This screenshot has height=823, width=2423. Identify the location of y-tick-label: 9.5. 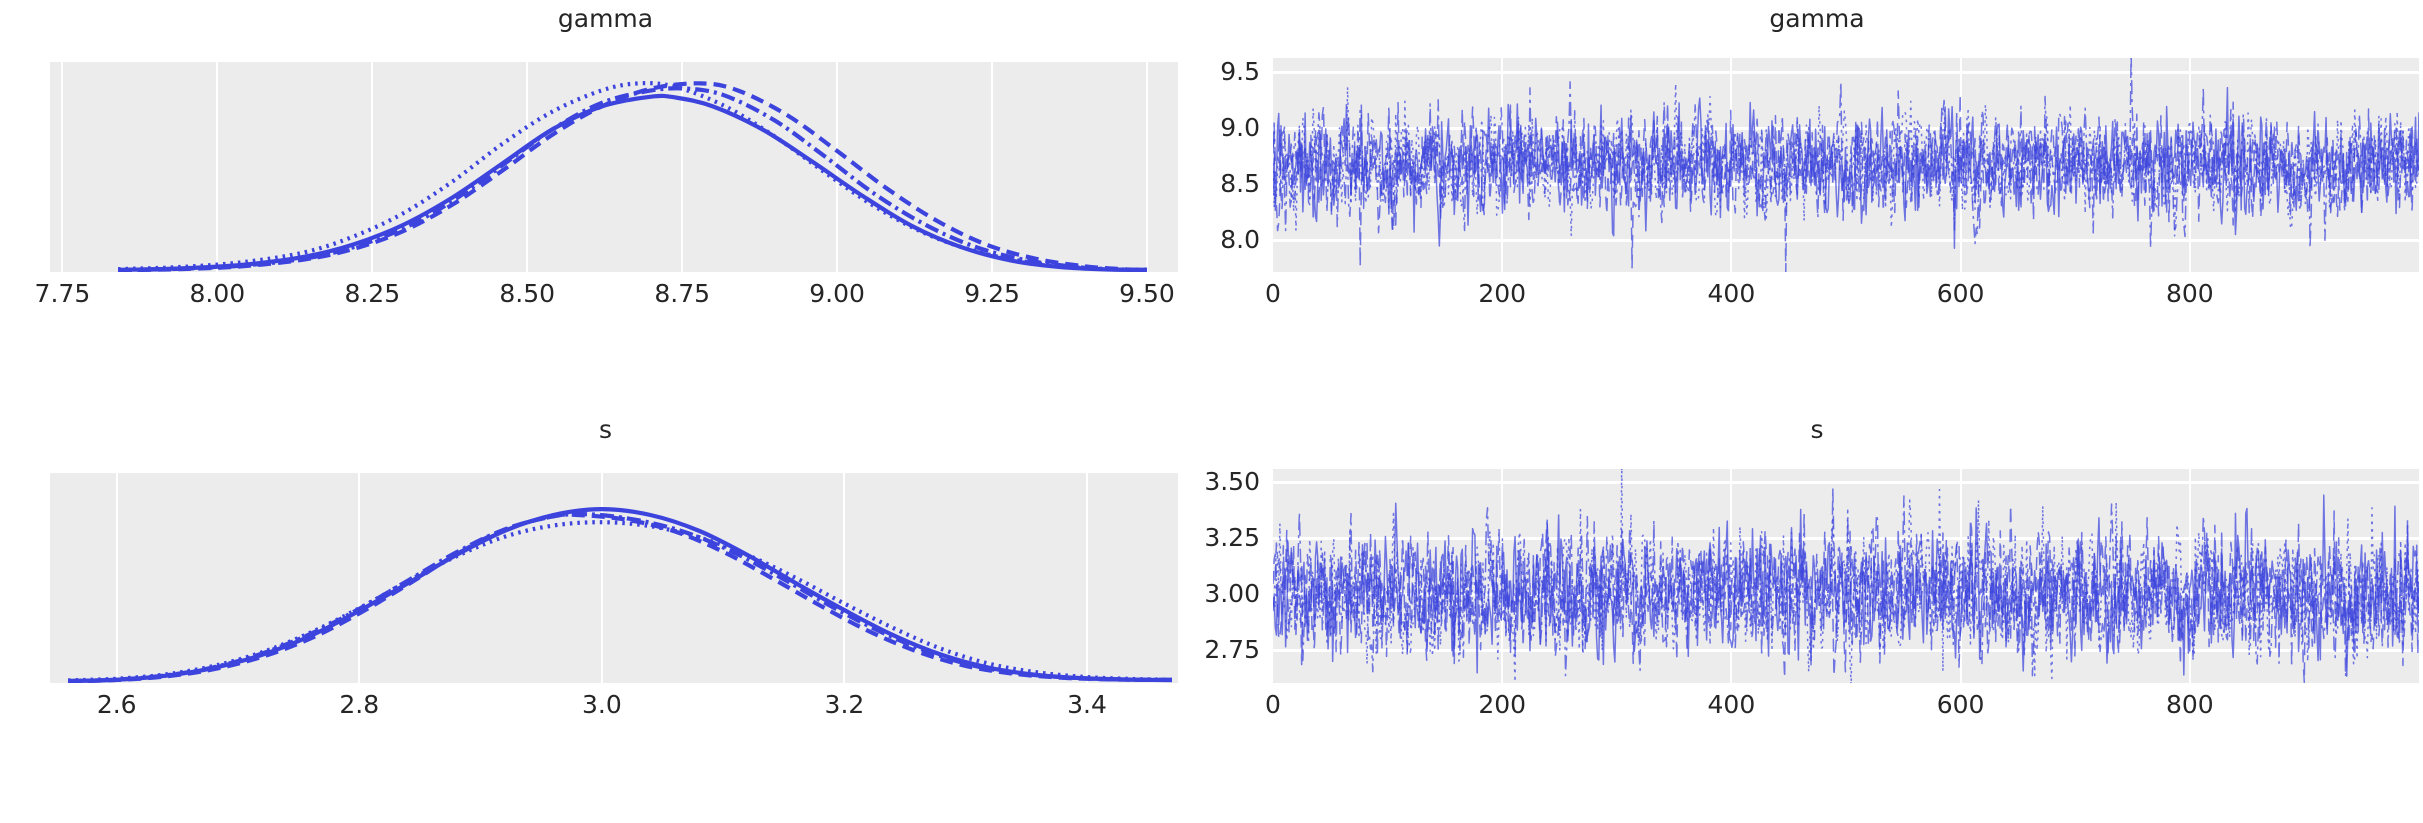
(1240, 71).